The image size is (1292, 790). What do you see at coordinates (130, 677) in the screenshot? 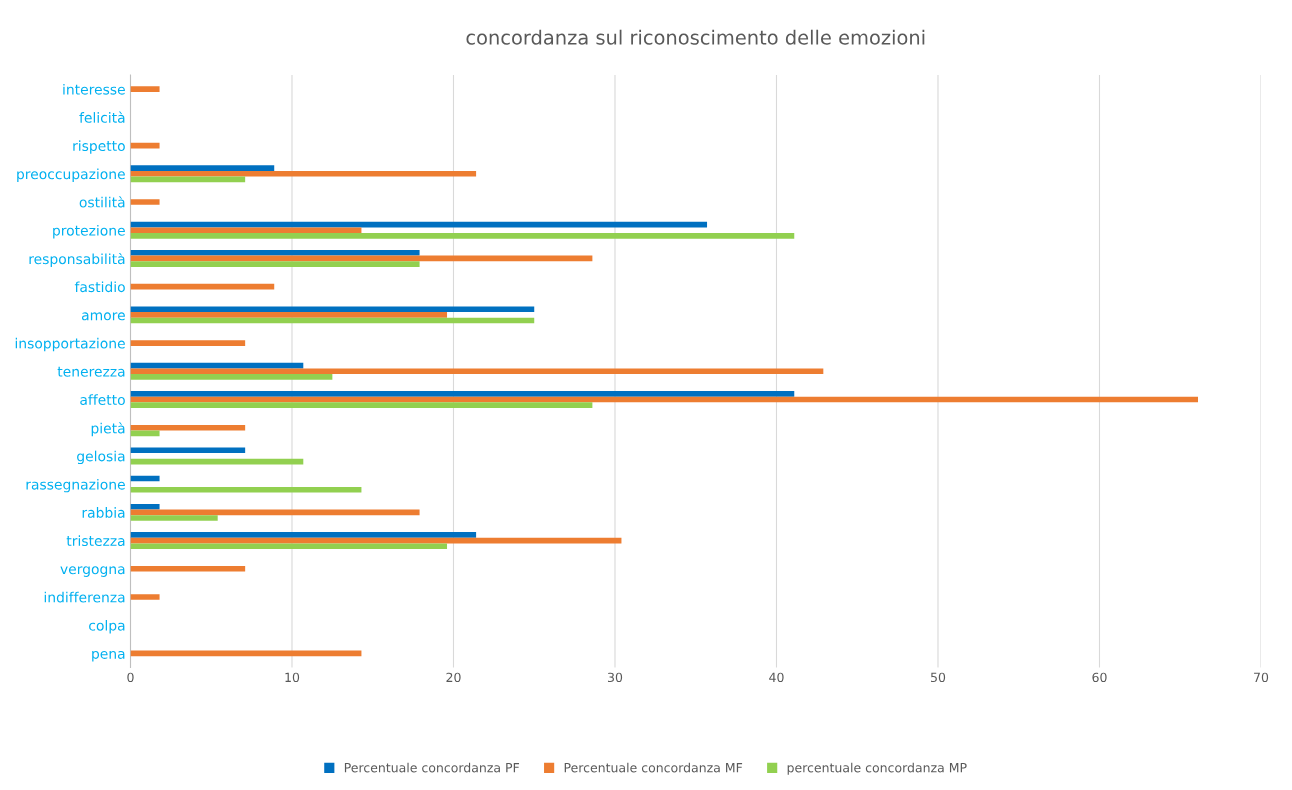
I see `x-tick-label: 0` at bounding box center [130, 677].